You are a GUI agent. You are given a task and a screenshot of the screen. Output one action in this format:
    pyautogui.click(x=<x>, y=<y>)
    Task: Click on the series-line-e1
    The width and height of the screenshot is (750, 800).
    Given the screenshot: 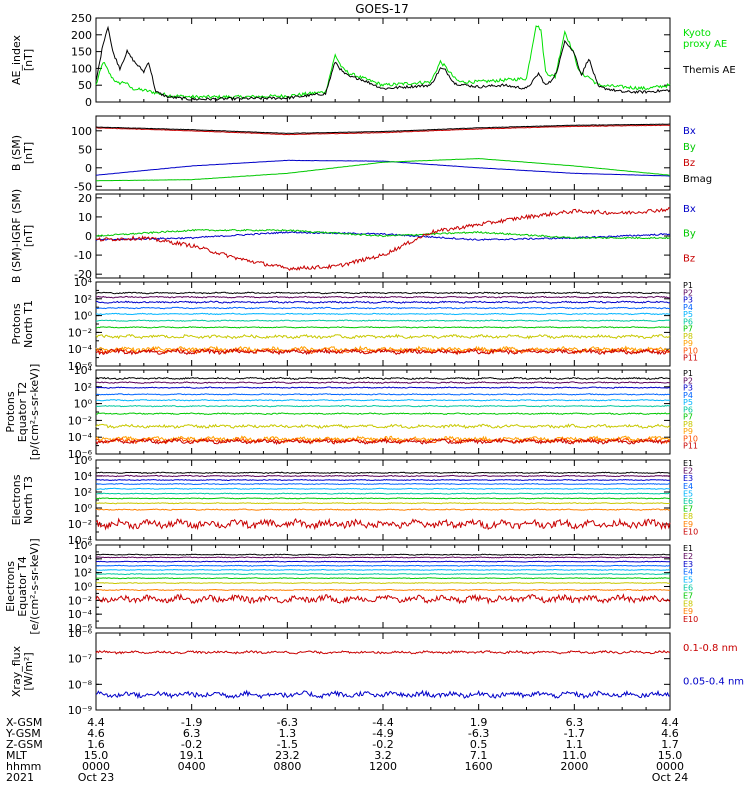 What is the action you would take?
    pyautogui.click(x=382, y=472)
    